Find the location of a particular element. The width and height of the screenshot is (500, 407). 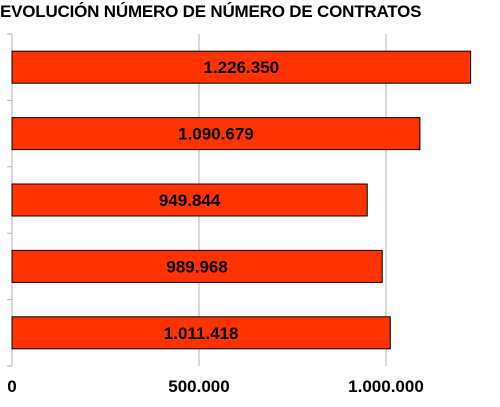

bar-value-label-2: 949.844 is located at coordinates (190, 200).